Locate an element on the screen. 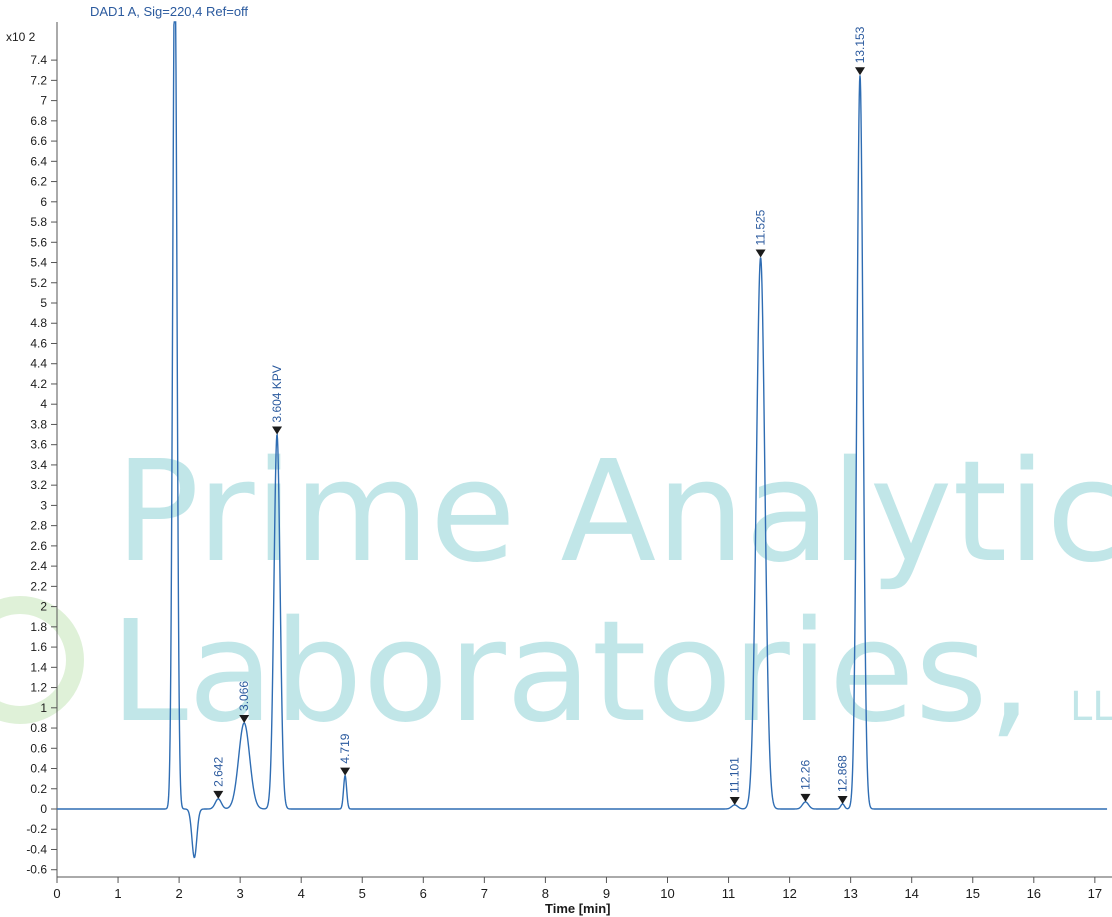 The image size is (1112, 917). y-tick-label: 2 is located at coordinates (43, 607).